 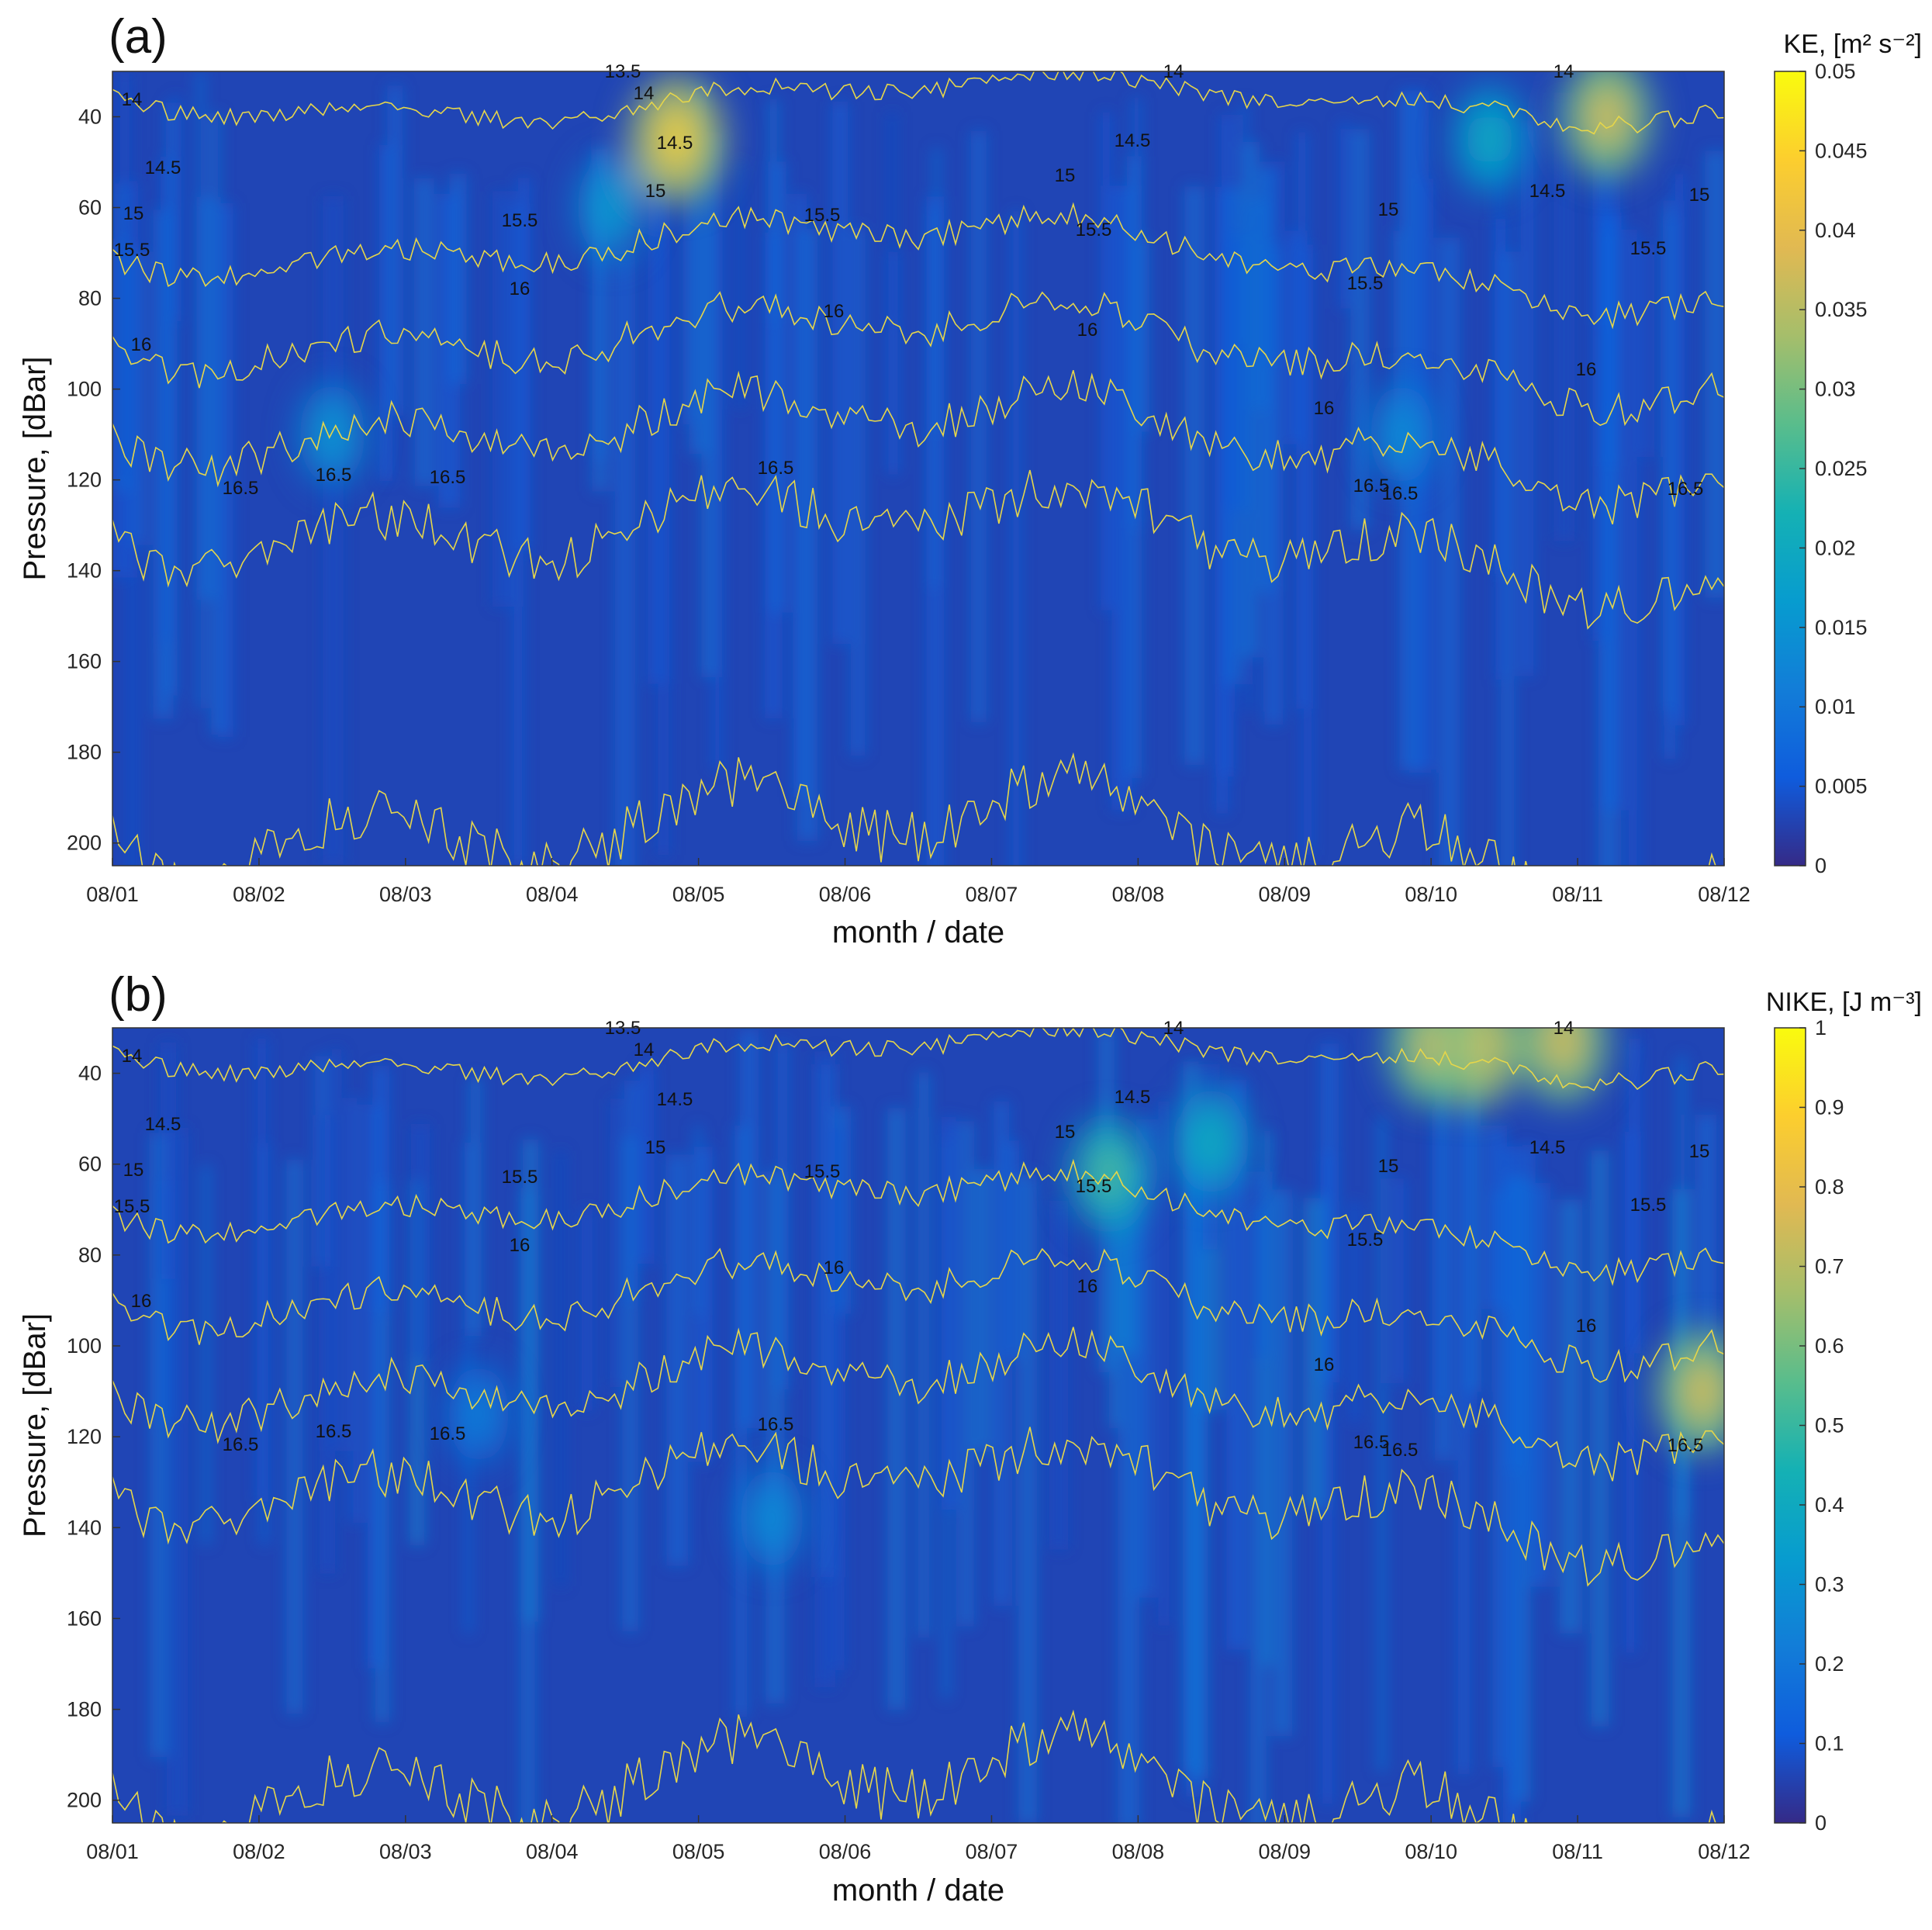 I want to click on colorbar-tick-label: 1, so click(x=1821, y=1027).